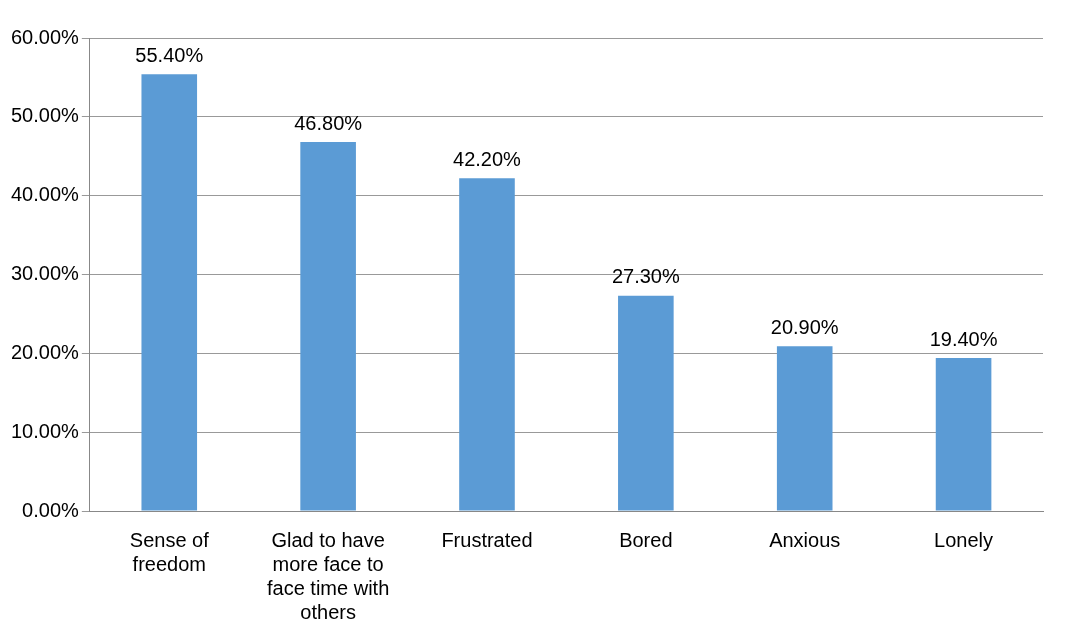  I want to click on y-tick-label: 40.00%, so click(45, 194).